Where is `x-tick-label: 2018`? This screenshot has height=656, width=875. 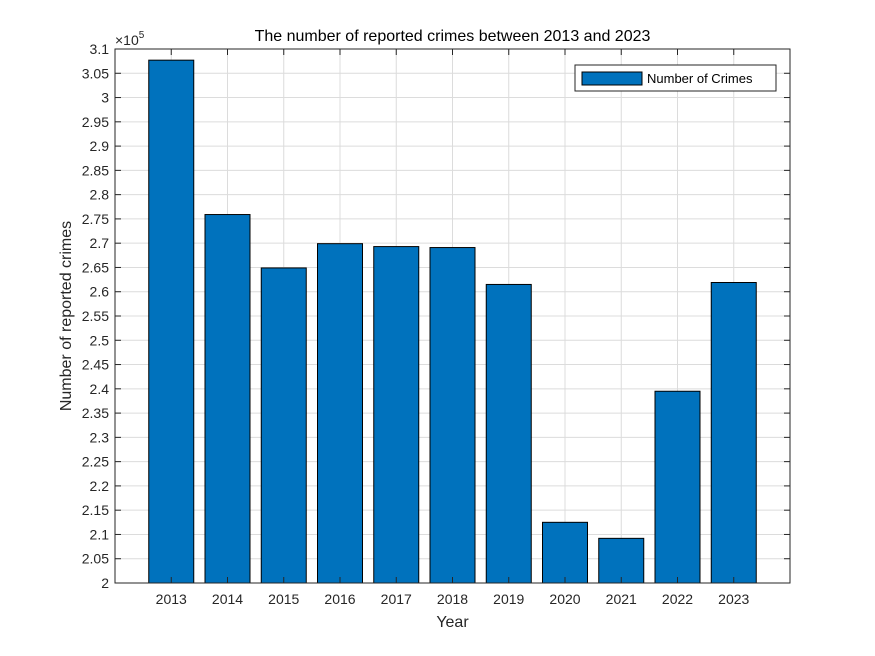 x-tick-label: 2018 is located at coordinates (452, 599).